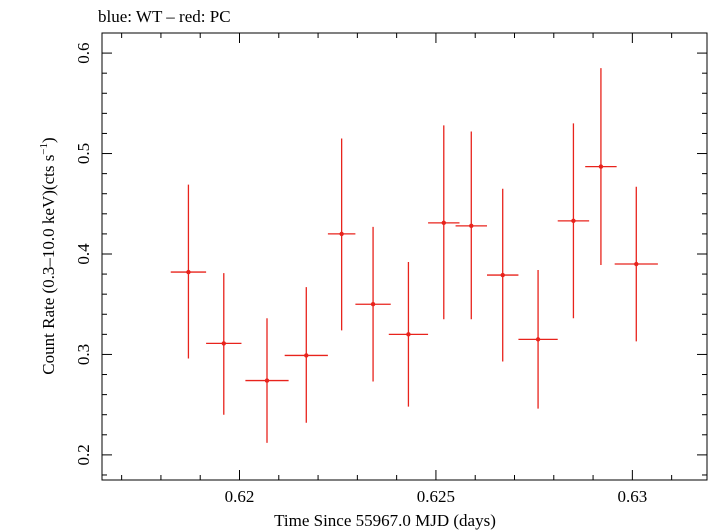  I want to click on y-axis-label-close: ), so click(48, 140).